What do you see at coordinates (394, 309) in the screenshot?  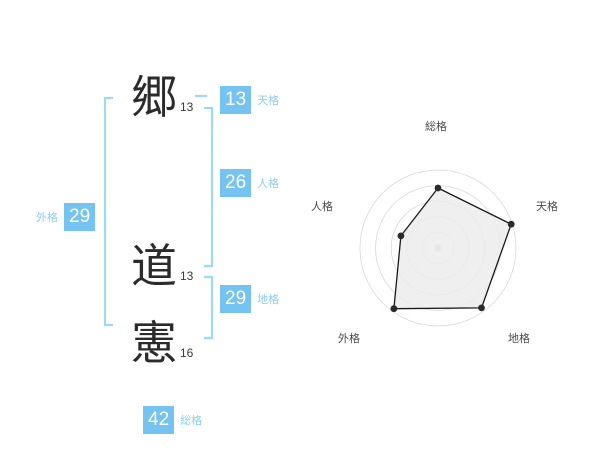 I see `radar-point-外格` at bounding box center [394, 309].